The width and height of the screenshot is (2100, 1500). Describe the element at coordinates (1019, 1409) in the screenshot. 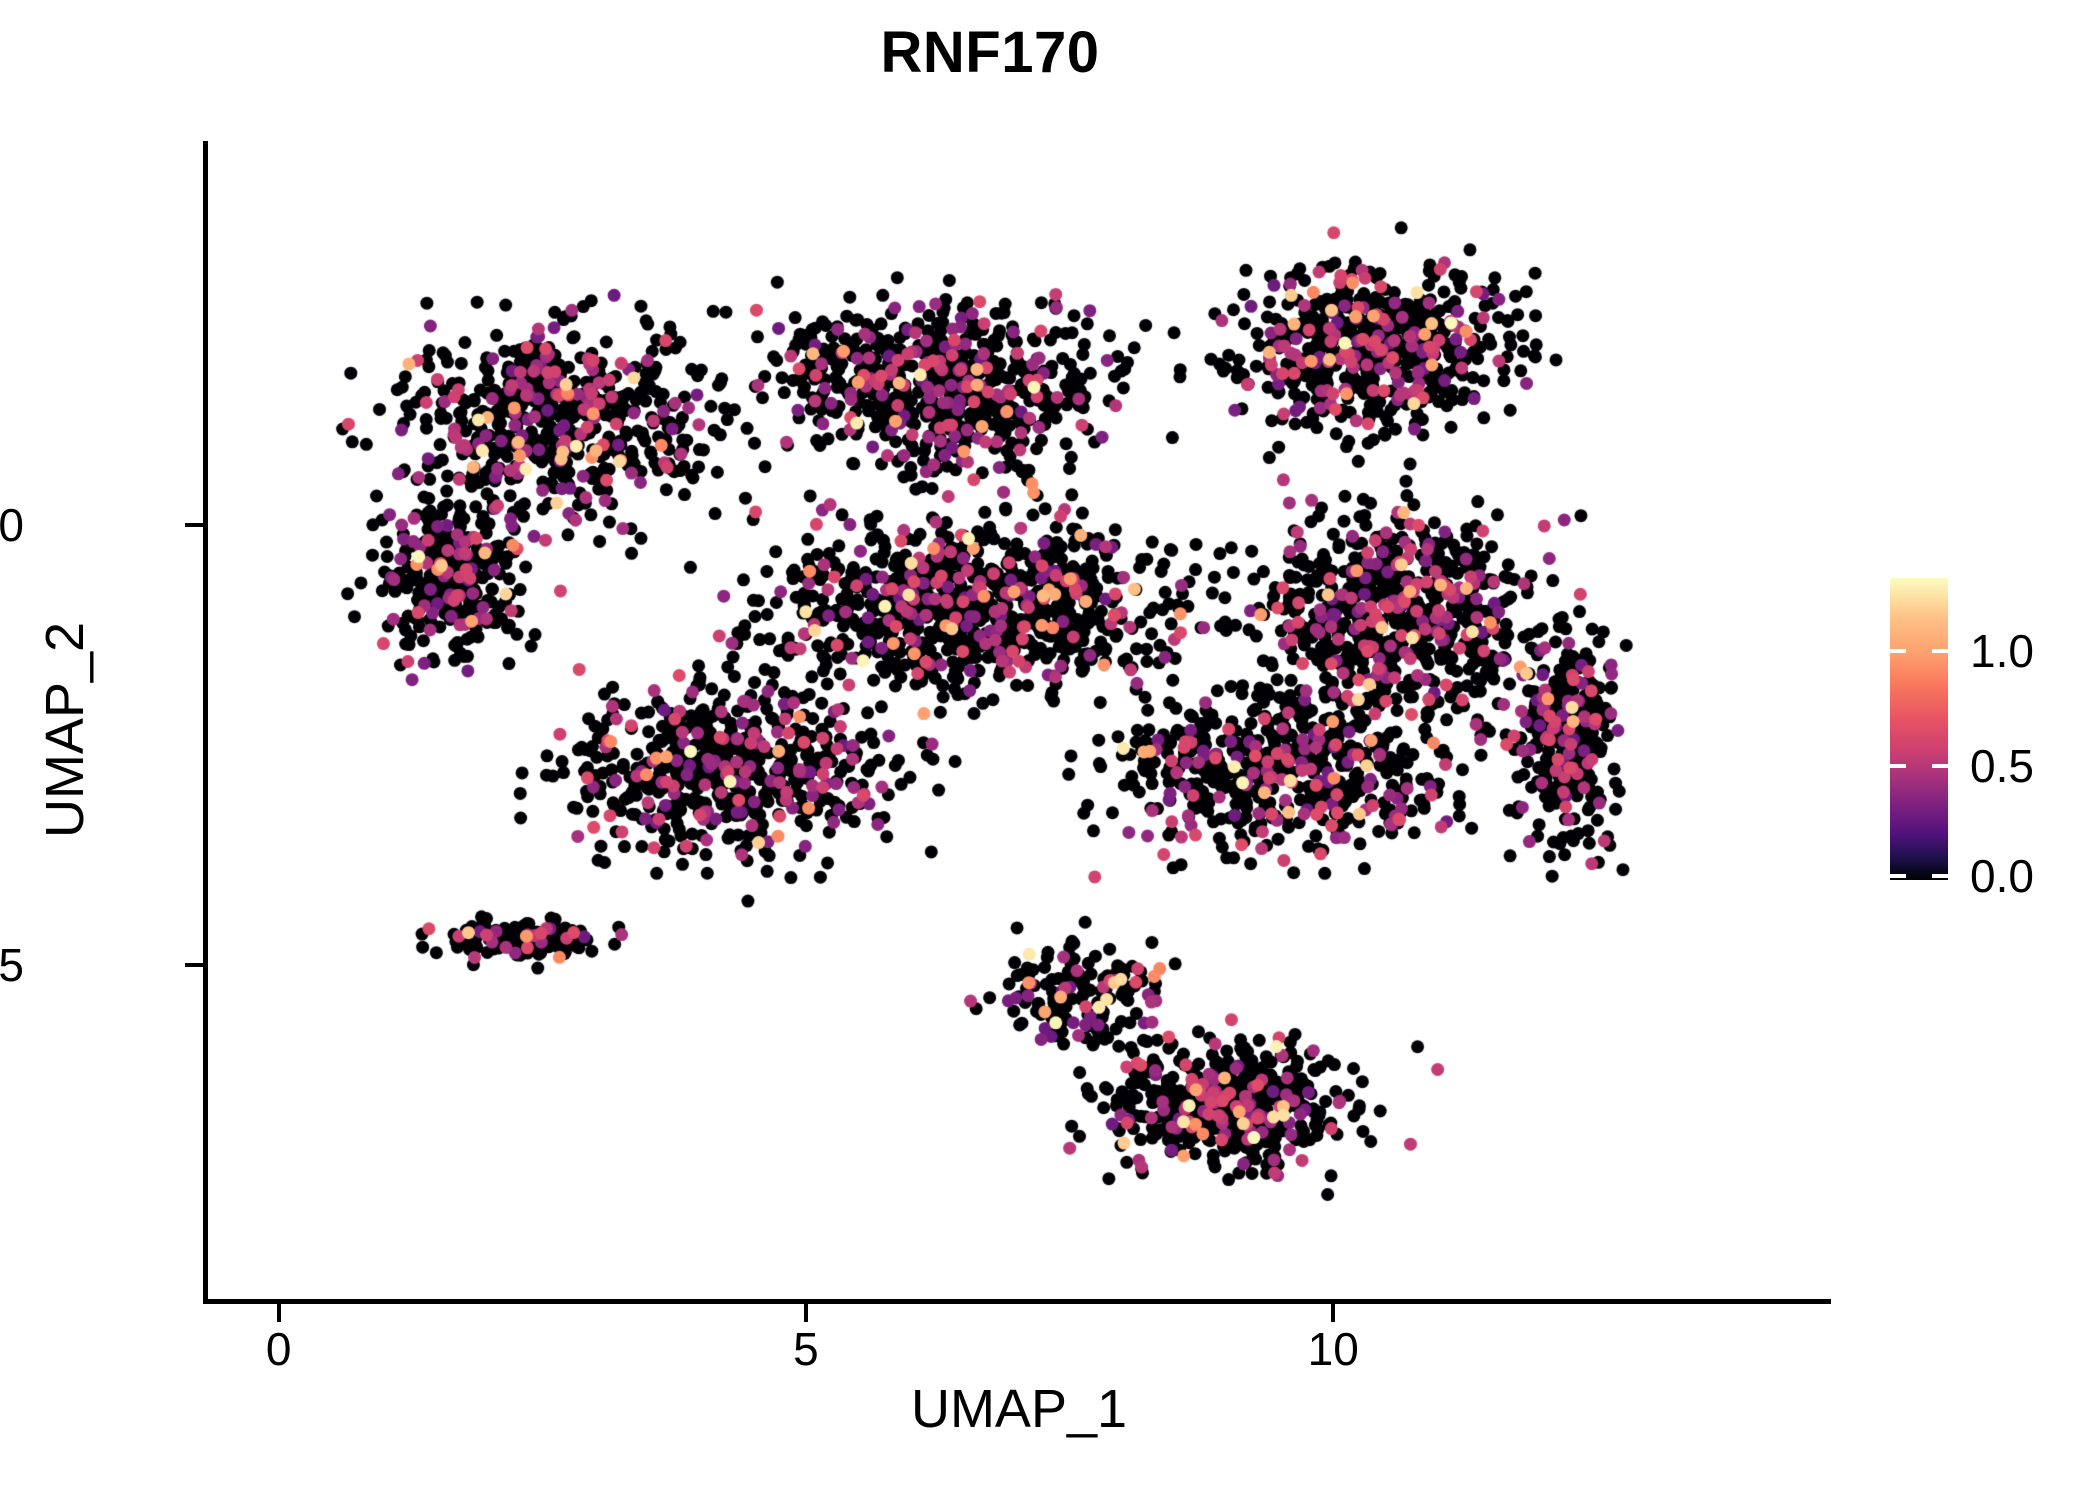

I see `x-axis-title: UMAP_1` at that location.